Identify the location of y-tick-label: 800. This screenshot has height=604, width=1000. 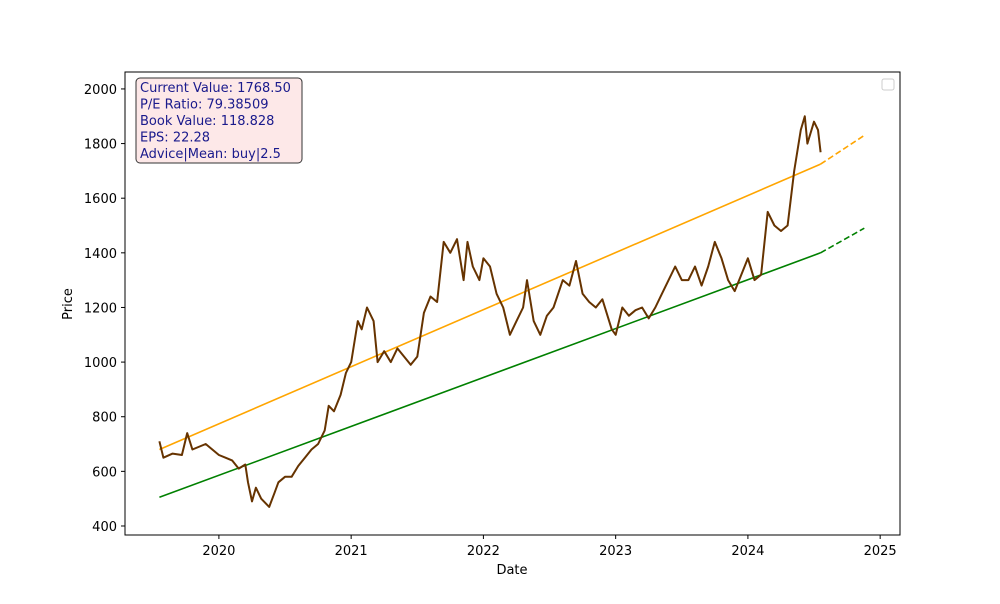
(104, 418).